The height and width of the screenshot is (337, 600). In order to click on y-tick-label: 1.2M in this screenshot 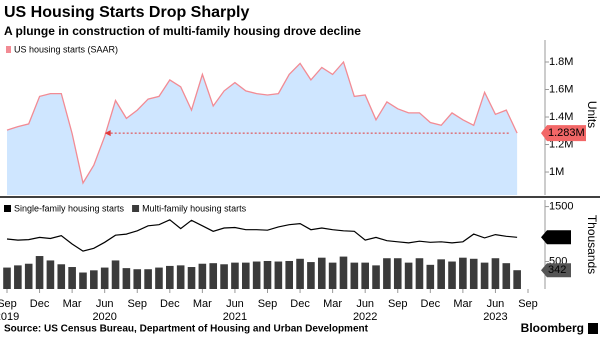, I will do `click(561, 144)`.